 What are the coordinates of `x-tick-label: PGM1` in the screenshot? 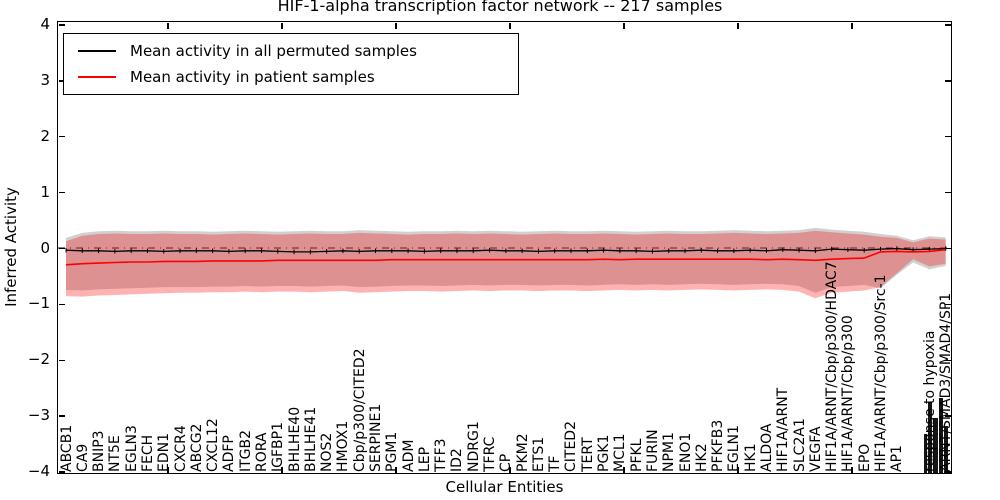 It's located at (392, 451).